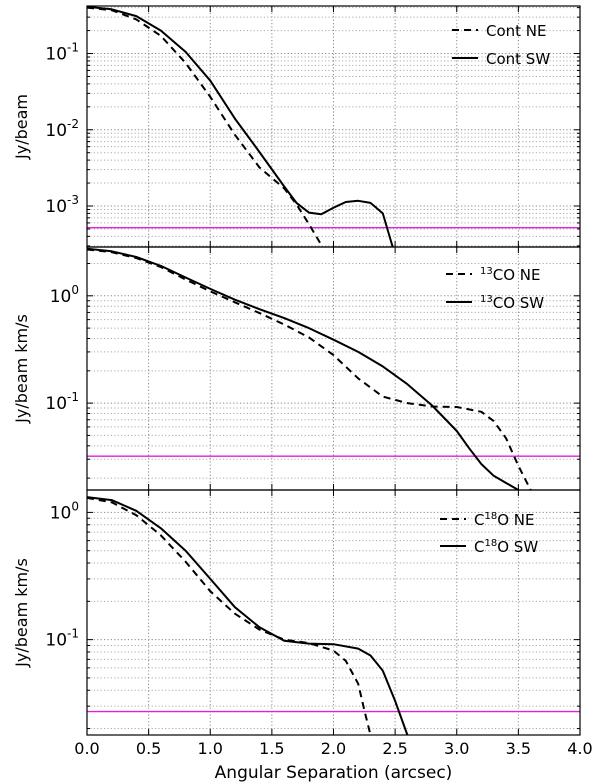 This screenshot has height=783, width=609. I want to click on x-tick-label: 1.0, so click(210, 748).